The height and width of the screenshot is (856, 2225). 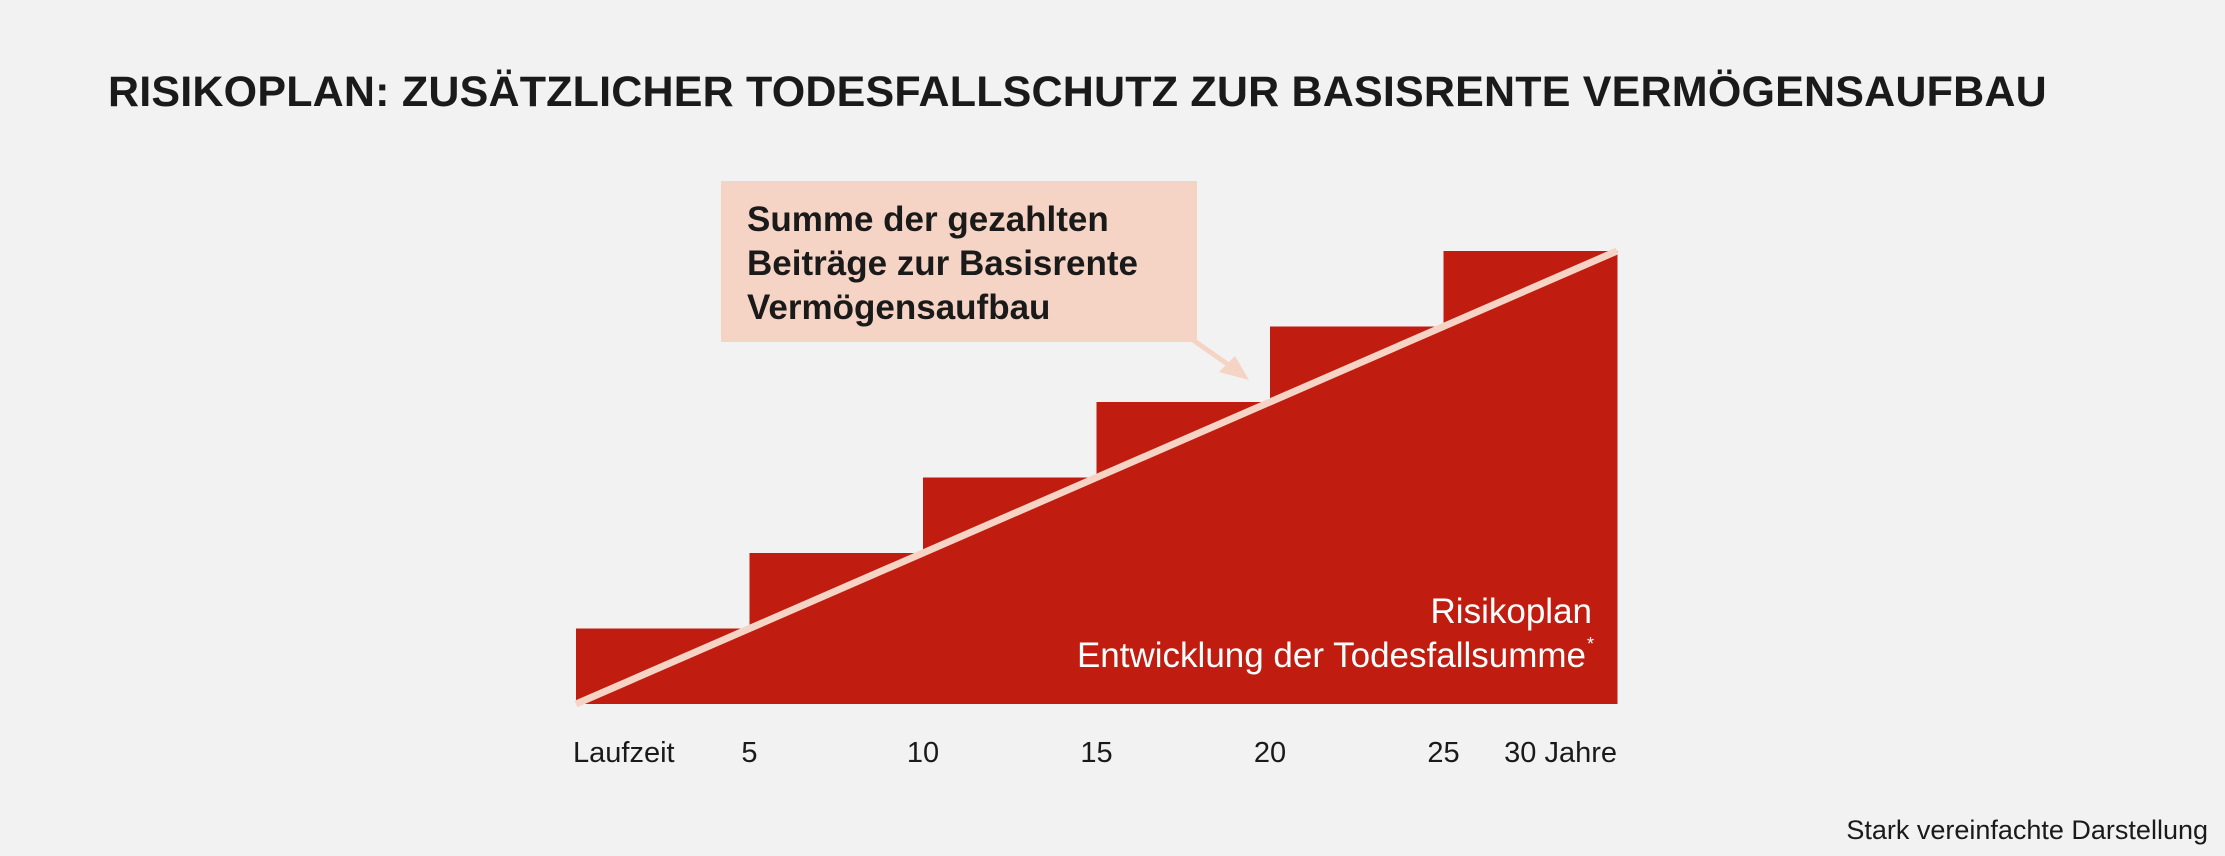 What do you see at coordinates (1213, 354) in the screenshot?
I see `callout-arrow` at bounding box center [1213, 354].